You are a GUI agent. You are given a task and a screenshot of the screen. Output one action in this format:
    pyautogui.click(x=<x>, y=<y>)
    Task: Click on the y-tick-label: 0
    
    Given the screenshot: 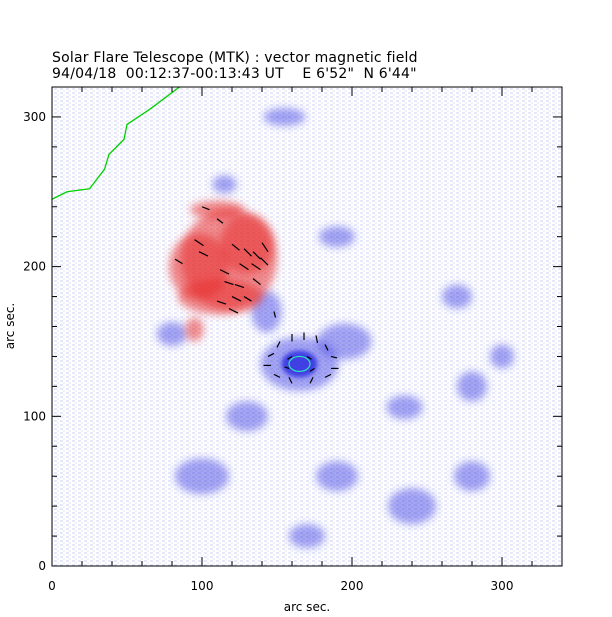 What is the action you would take?
    pyautogui.click(x=42, y=566)
    